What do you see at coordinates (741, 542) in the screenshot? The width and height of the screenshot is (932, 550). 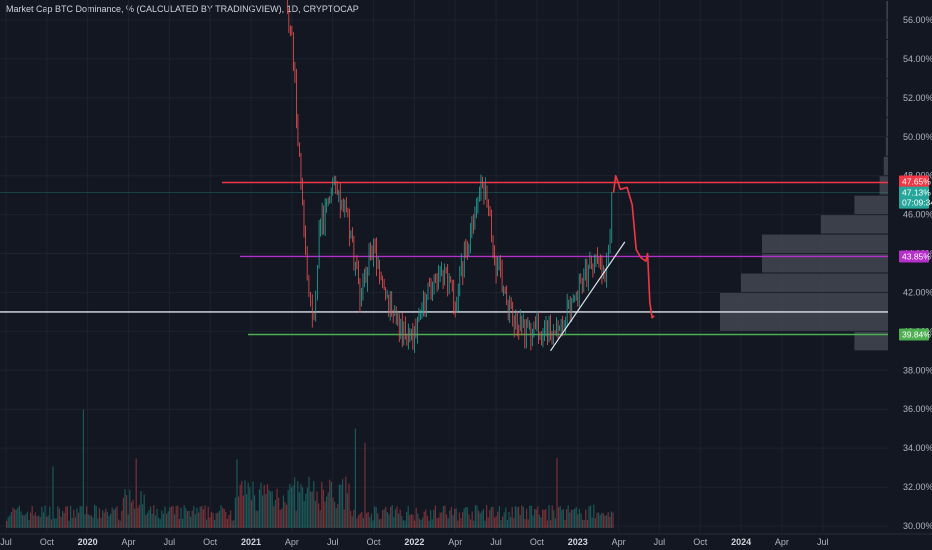 I see `x-tick-label: 2024` at bounding box center [741, 542].